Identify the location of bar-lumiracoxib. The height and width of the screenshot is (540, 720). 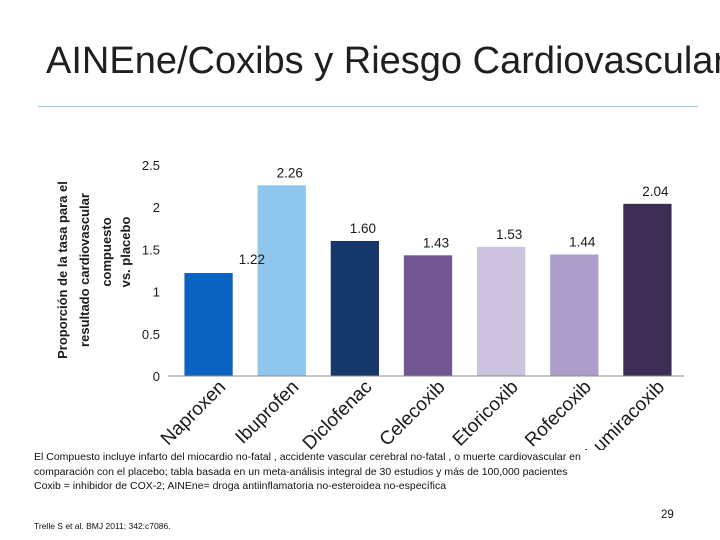
(647, 289).